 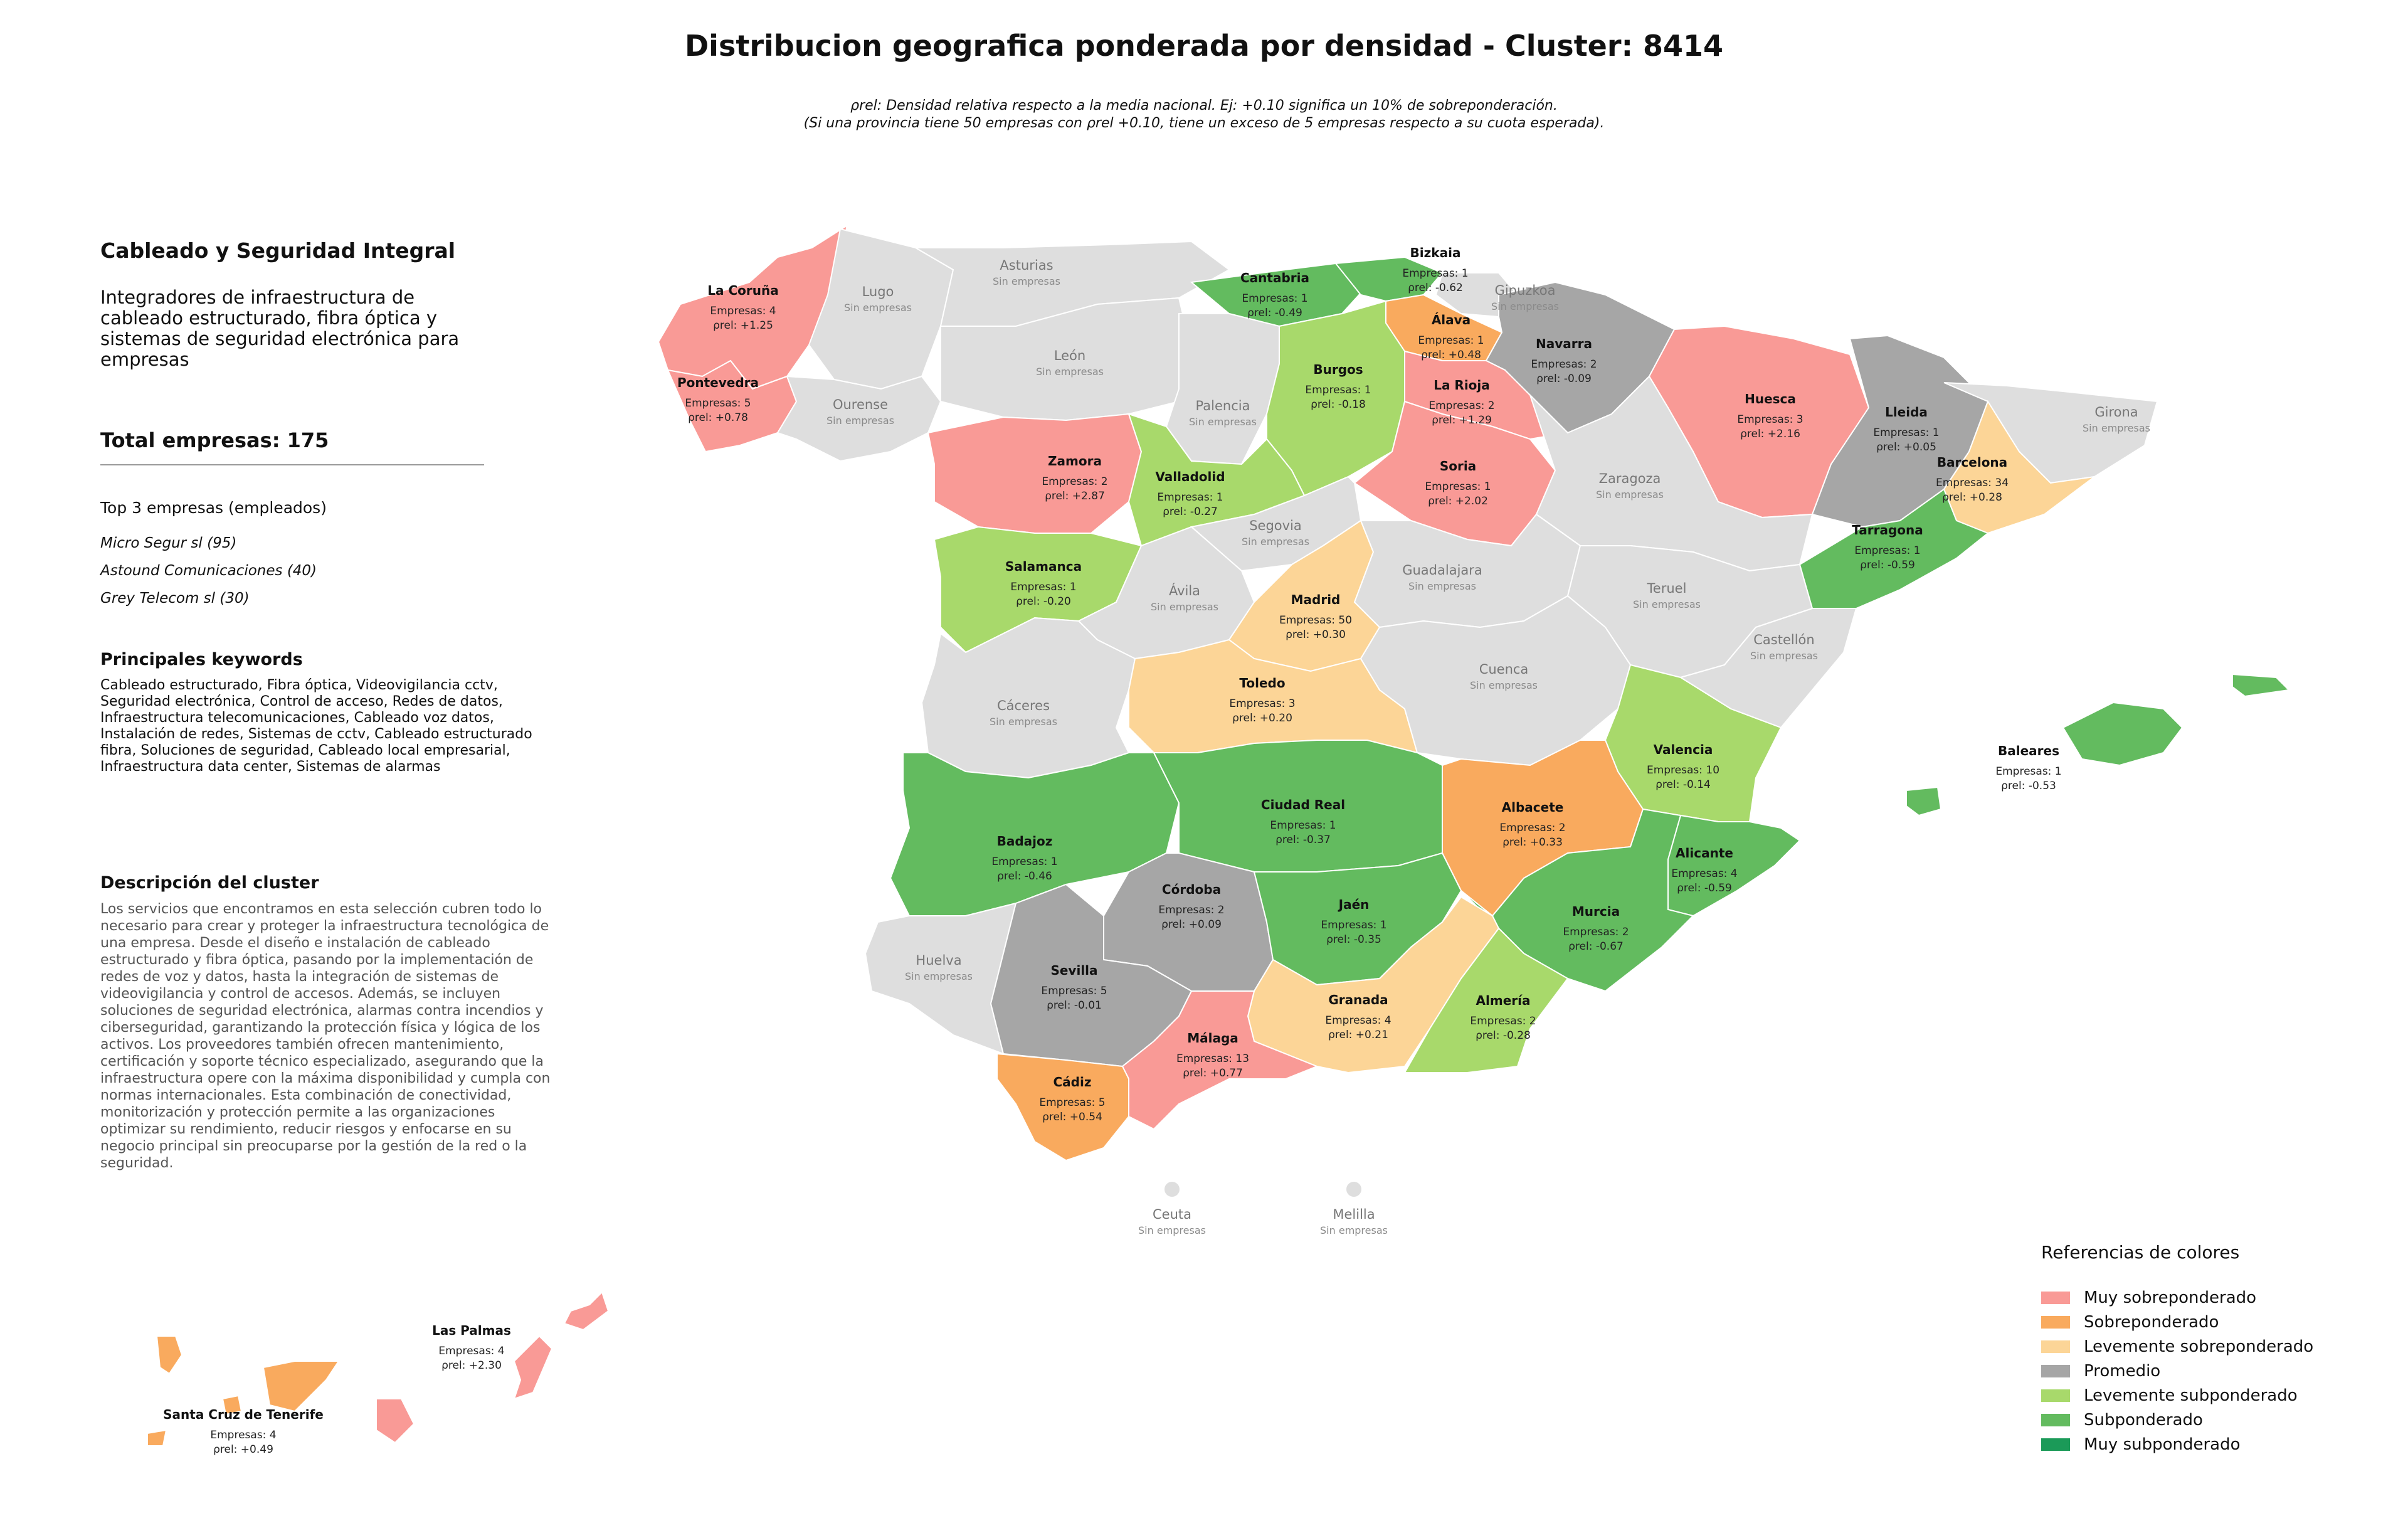 What do you see at coordinates (1451, 319) in the screenshot?
I see `province-name: Álava` at bounding box center [1451, 319].